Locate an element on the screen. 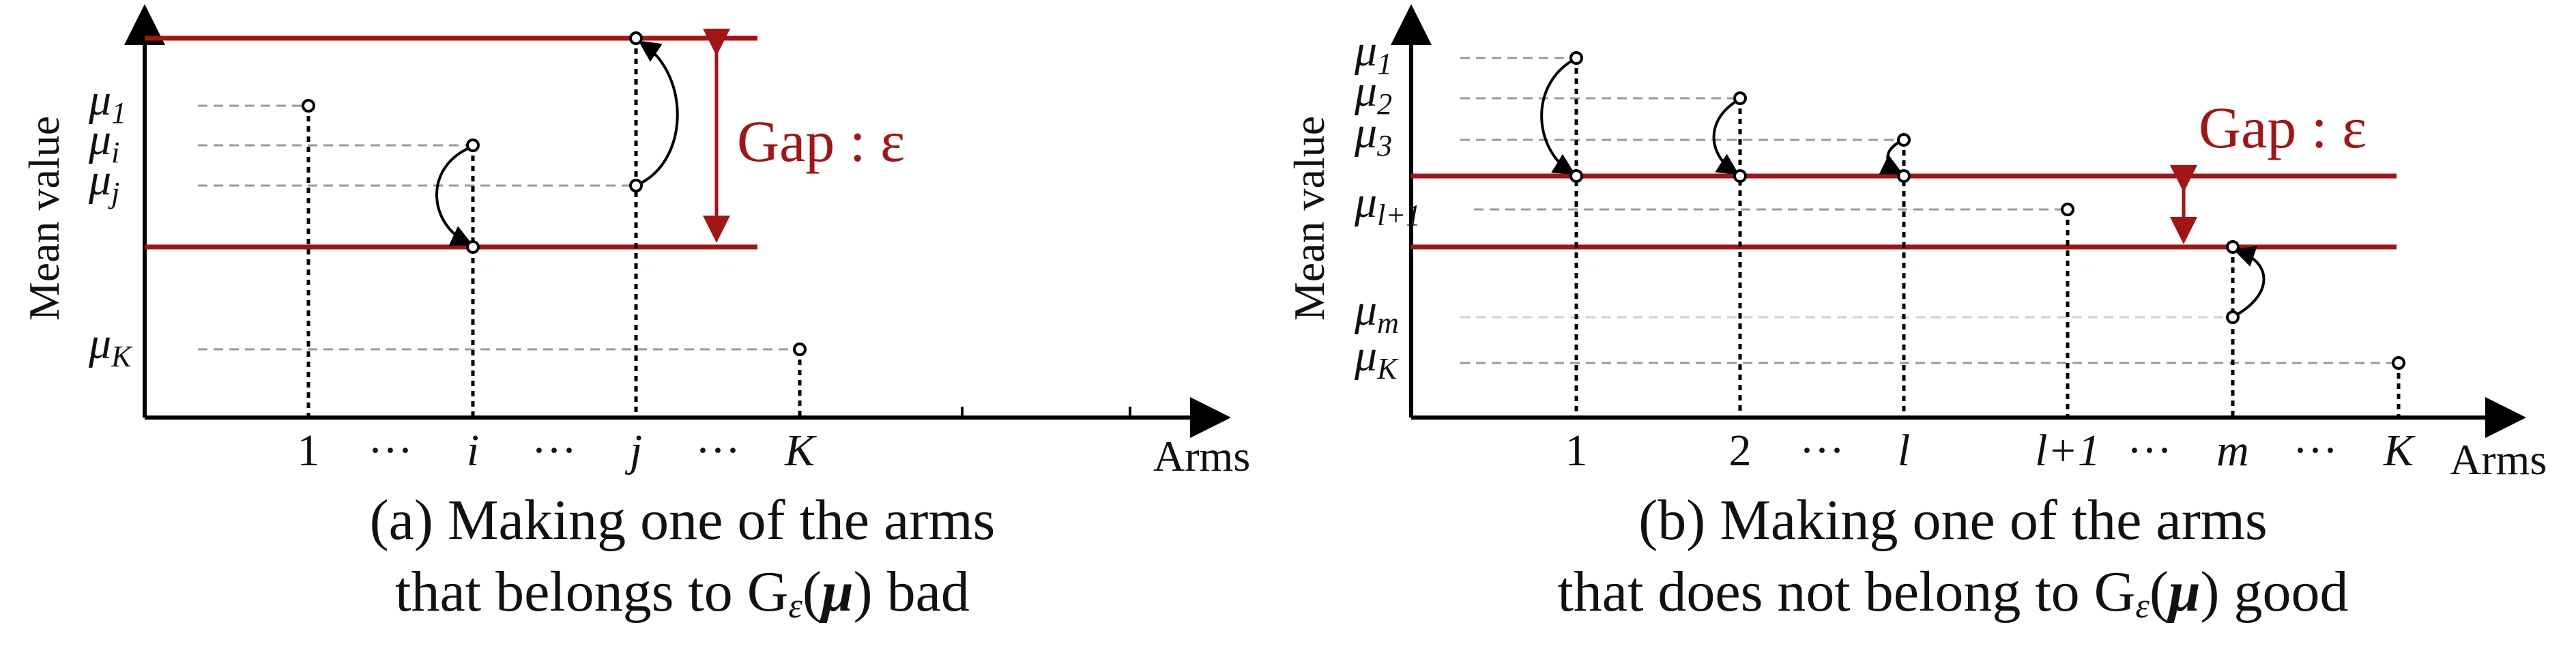 This screenshot has width=2576, height=657. panel-a-gap-label: Gap : ε is located at coordinates (821, 141).